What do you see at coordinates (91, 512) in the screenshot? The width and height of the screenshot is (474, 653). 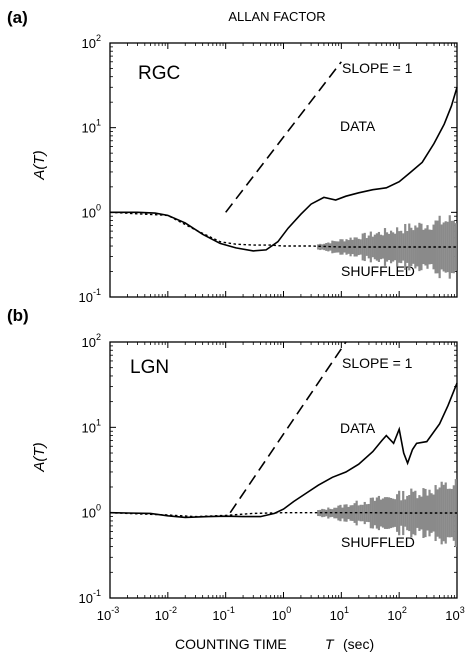 I see `panel-b-y-tick-label: 10⁰` at bounding box center [91, 512].